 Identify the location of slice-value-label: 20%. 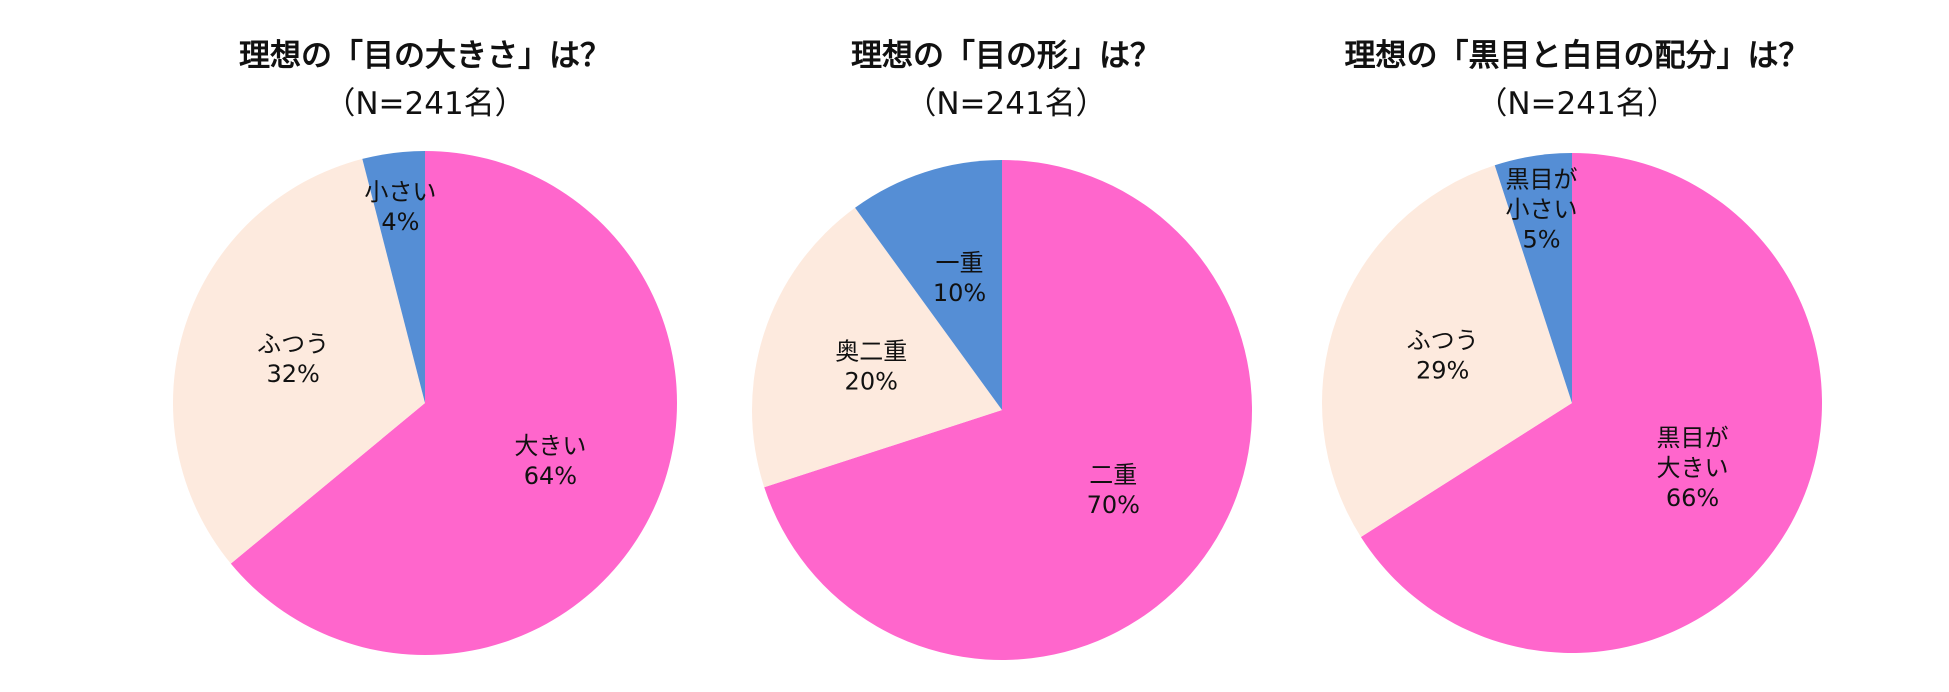
(871, 382).